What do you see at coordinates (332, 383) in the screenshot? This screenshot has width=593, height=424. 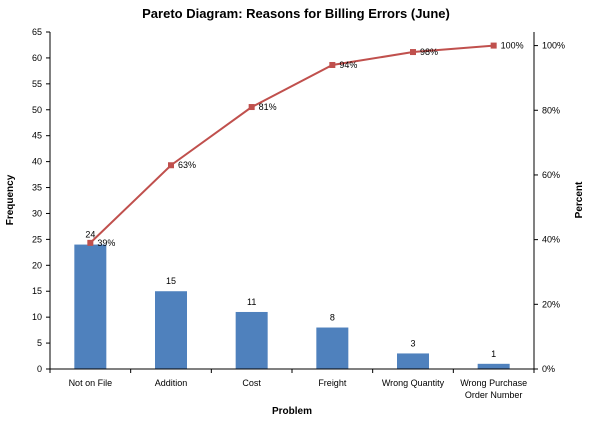 I see `x-tick-3: Freight` at bounding box center [332, 383].